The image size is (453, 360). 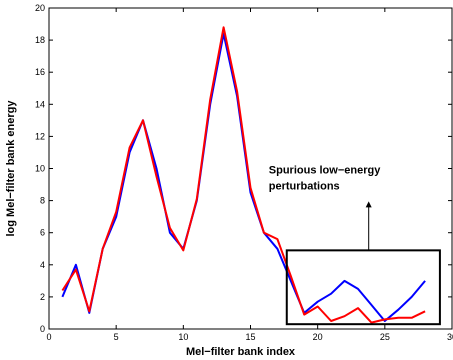 What do you see at coordinates (40, 136) in the screenshot?
I see `y-tick-label: 12` at bounding box center [40, 136].